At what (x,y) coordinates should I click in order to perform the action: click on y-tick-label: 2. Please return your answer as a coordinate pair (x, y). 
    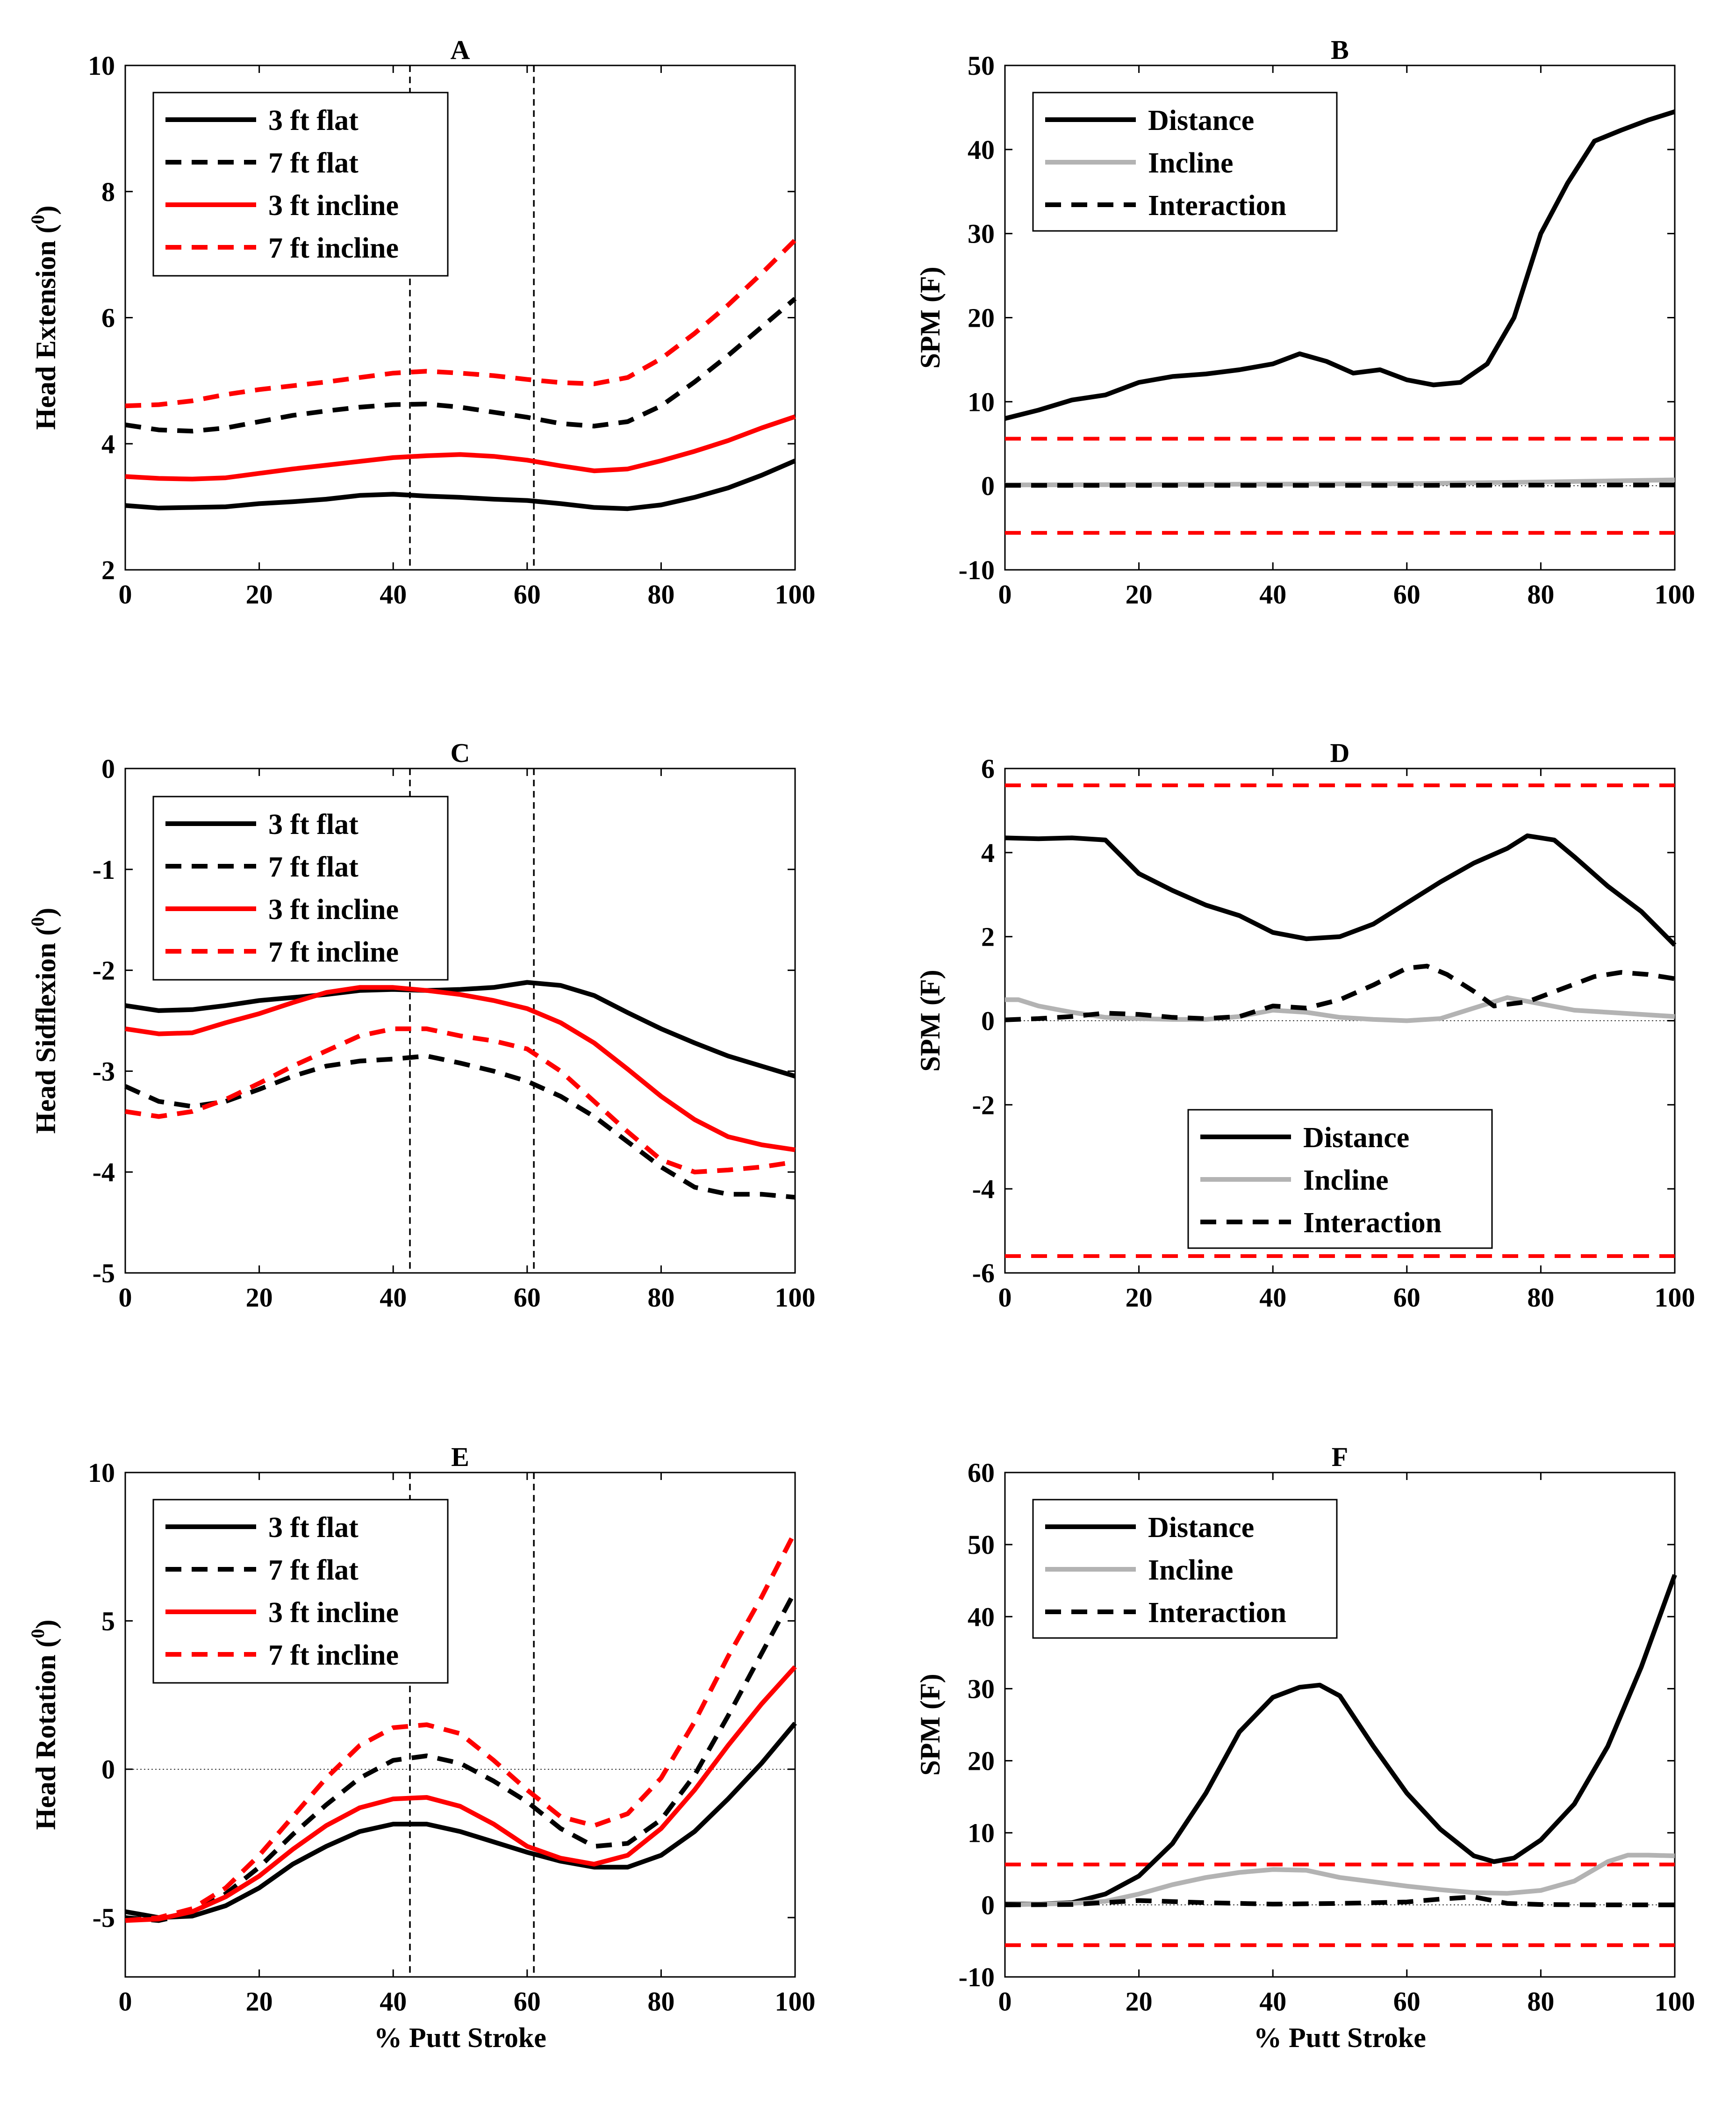
    Looking at the image, I should click on (988, 937).